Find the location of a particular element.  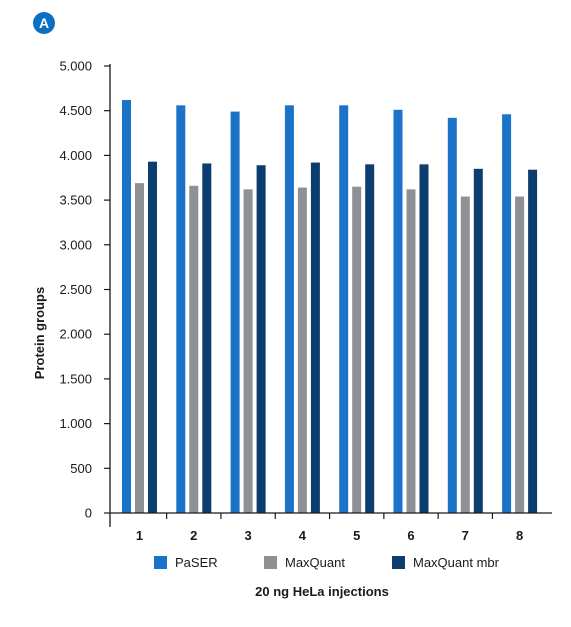

y-tick-label: 3.500 is located at coordinates (75, 200).